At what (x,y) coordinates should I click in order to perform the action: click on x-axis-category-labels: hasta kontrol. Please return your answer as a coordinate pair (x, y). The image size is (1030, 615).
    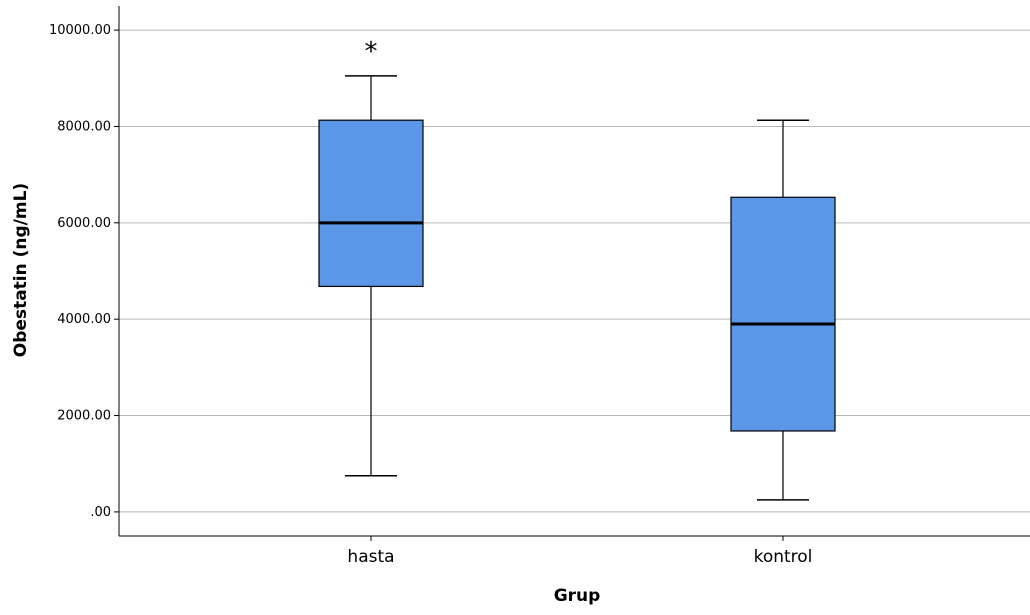
    Looking at the image, I should click on (579, 557).